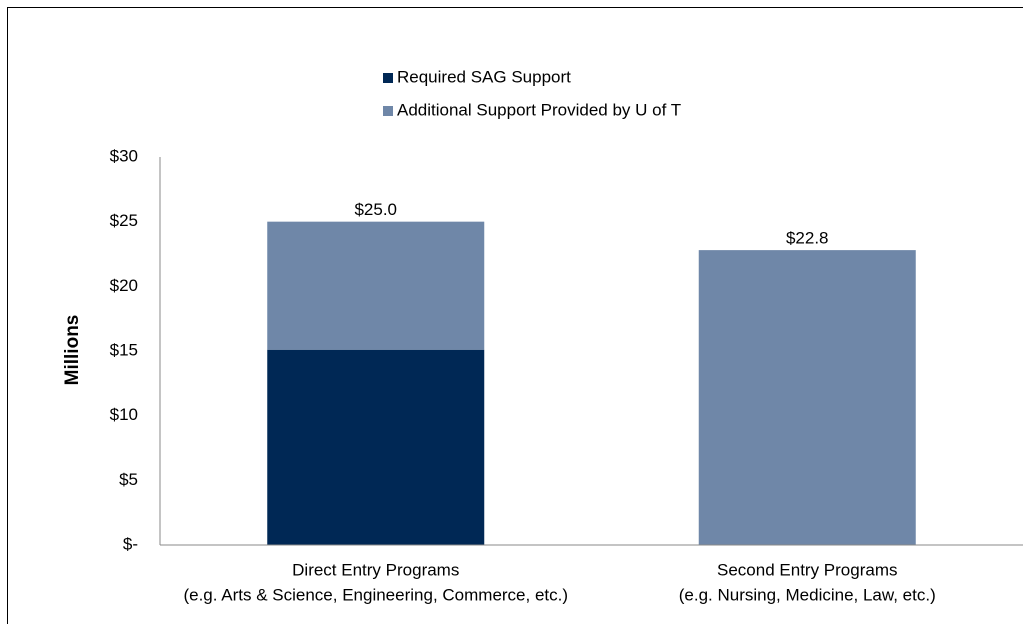 The height and width of the screenshot is (624, 1023). What do you see at coordinates (130, 543) in the screenshot?
I see `y-tick-label: $-` at bounding box center [130, 543].